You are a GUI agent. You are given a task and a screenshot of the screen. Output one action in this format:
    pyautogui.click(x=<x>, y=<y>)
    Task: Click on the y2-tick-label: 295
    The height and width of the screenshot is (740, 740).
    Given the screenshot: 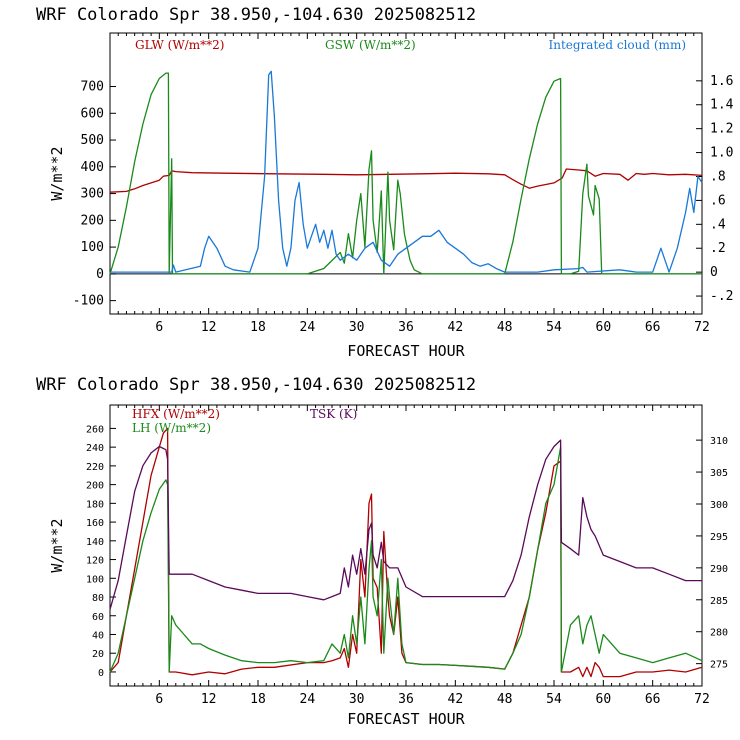 What is the action you would take?
    pyautogui.click(x=719, y=537)
    